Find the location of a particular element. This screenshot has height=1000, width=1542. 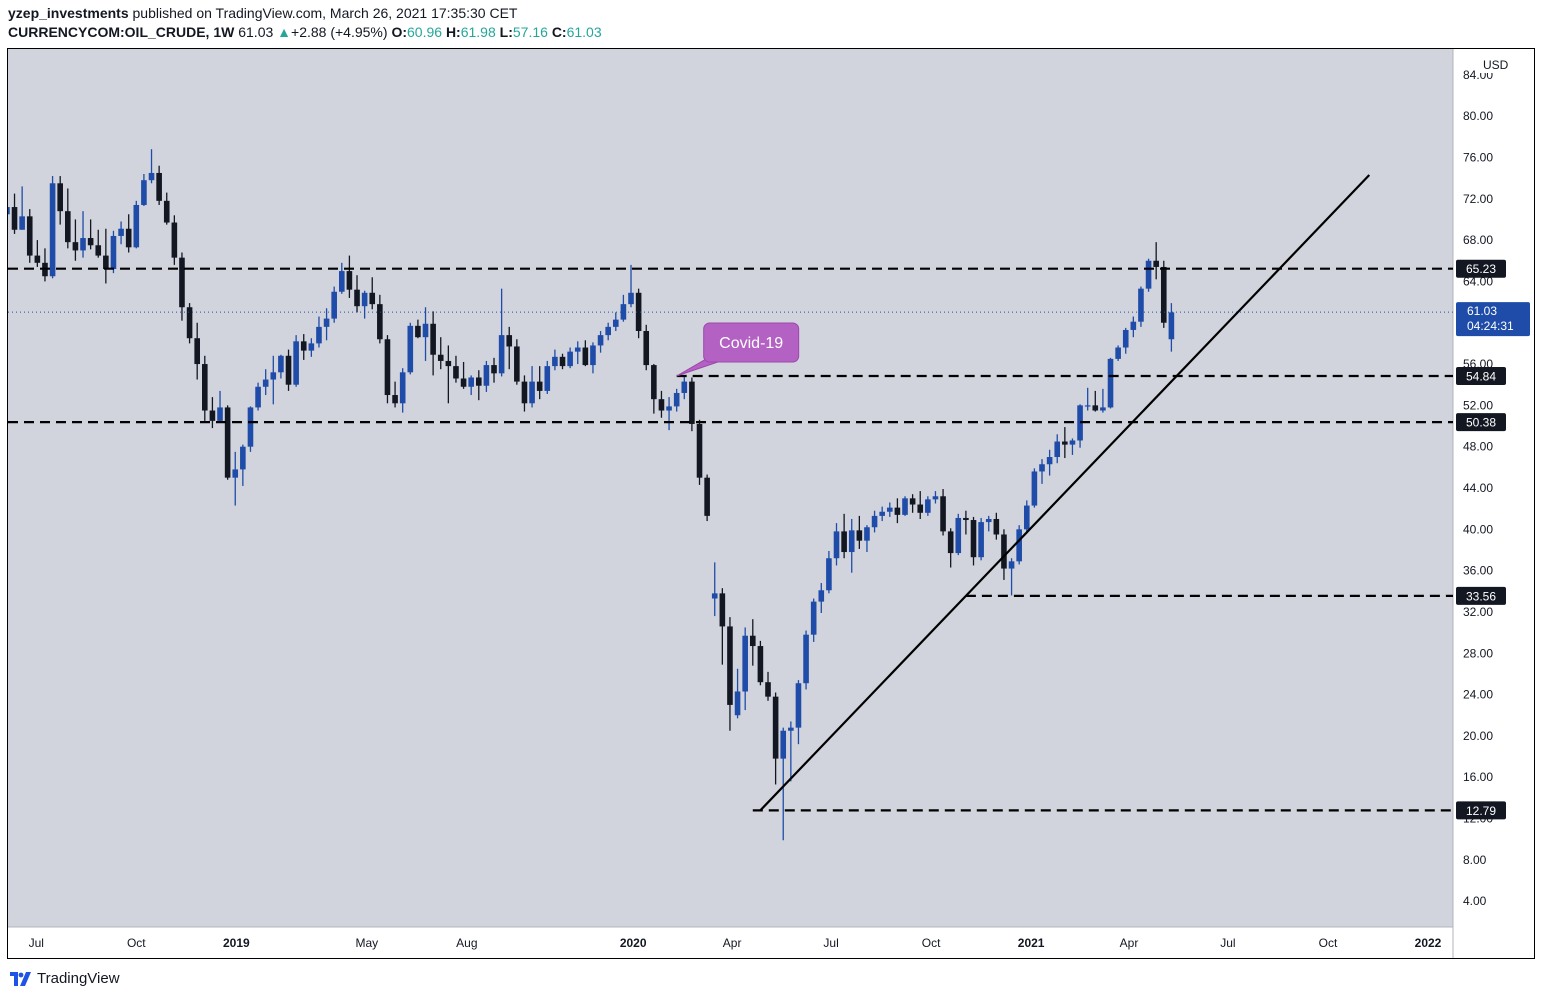

change-value: +2.88 (+4.95%) is located at coordinates (339, 32).